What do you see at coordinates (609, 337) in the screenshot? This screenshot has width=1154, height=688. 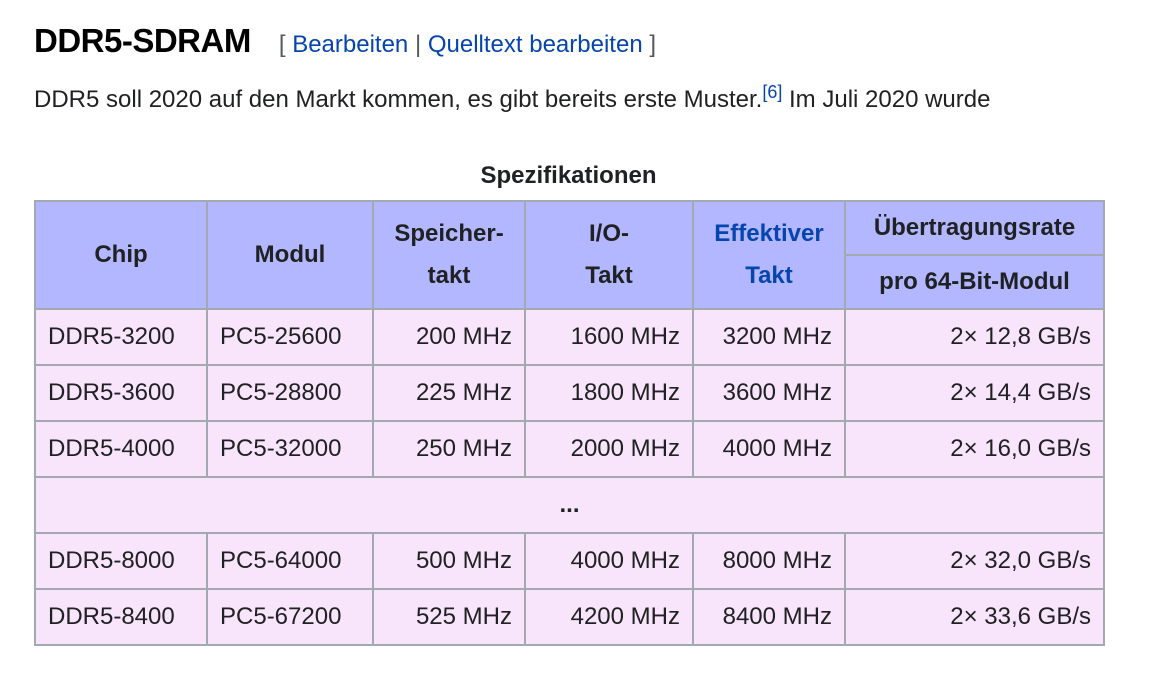 I see `cell-io-takt: 1600 MHz` at bounding box center [609, 337].